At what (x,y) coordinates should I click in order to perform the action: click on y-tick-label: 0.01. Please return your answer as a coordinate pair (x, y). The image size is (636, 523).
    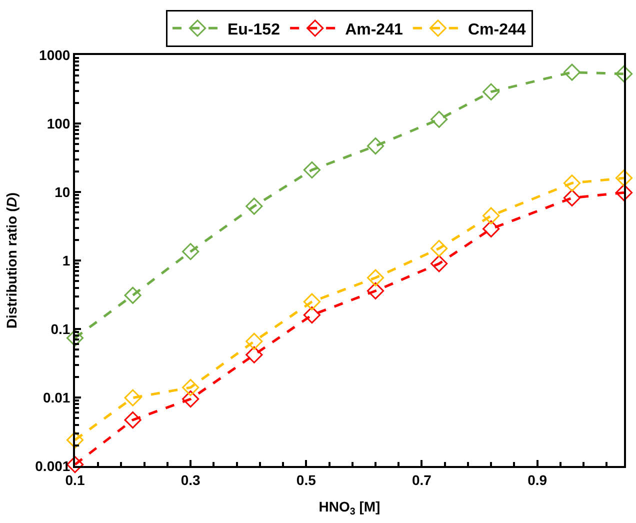
    Looking at the image, I should click on (56, 397).